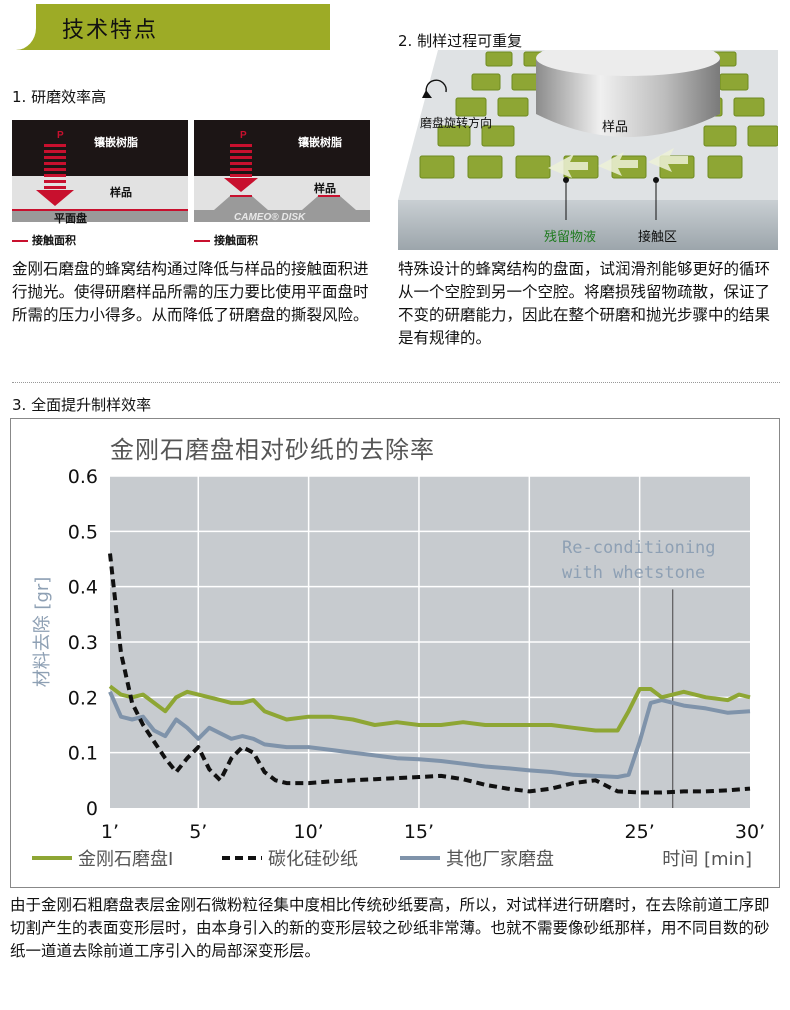  I want to click on section3-heading: 3. 全面提升制样效率, so click(82, 405).